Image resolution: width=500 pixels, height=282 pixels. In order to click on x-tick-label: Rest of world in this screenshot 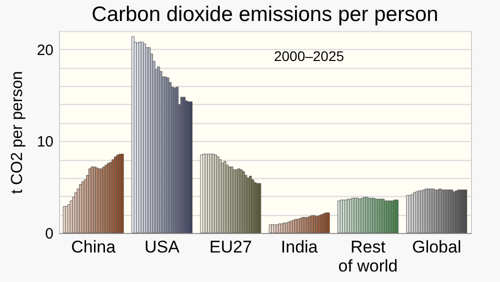, I will do `click(368, 257)`.